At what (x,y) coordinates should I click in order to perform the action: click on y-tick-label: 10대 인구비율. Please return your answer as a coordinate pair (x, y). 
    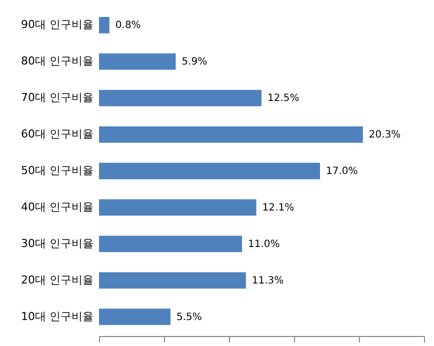
    Looking at the image, I should click on (57, 316).